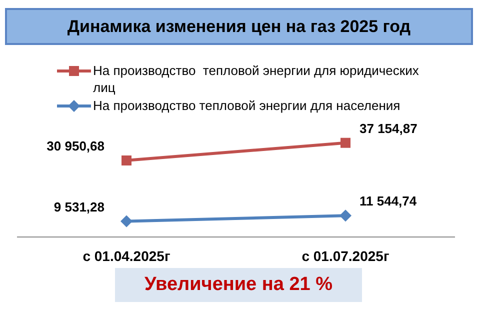  I want to click on x-tick-label: с 01.07.2025г, so click(346, 256).